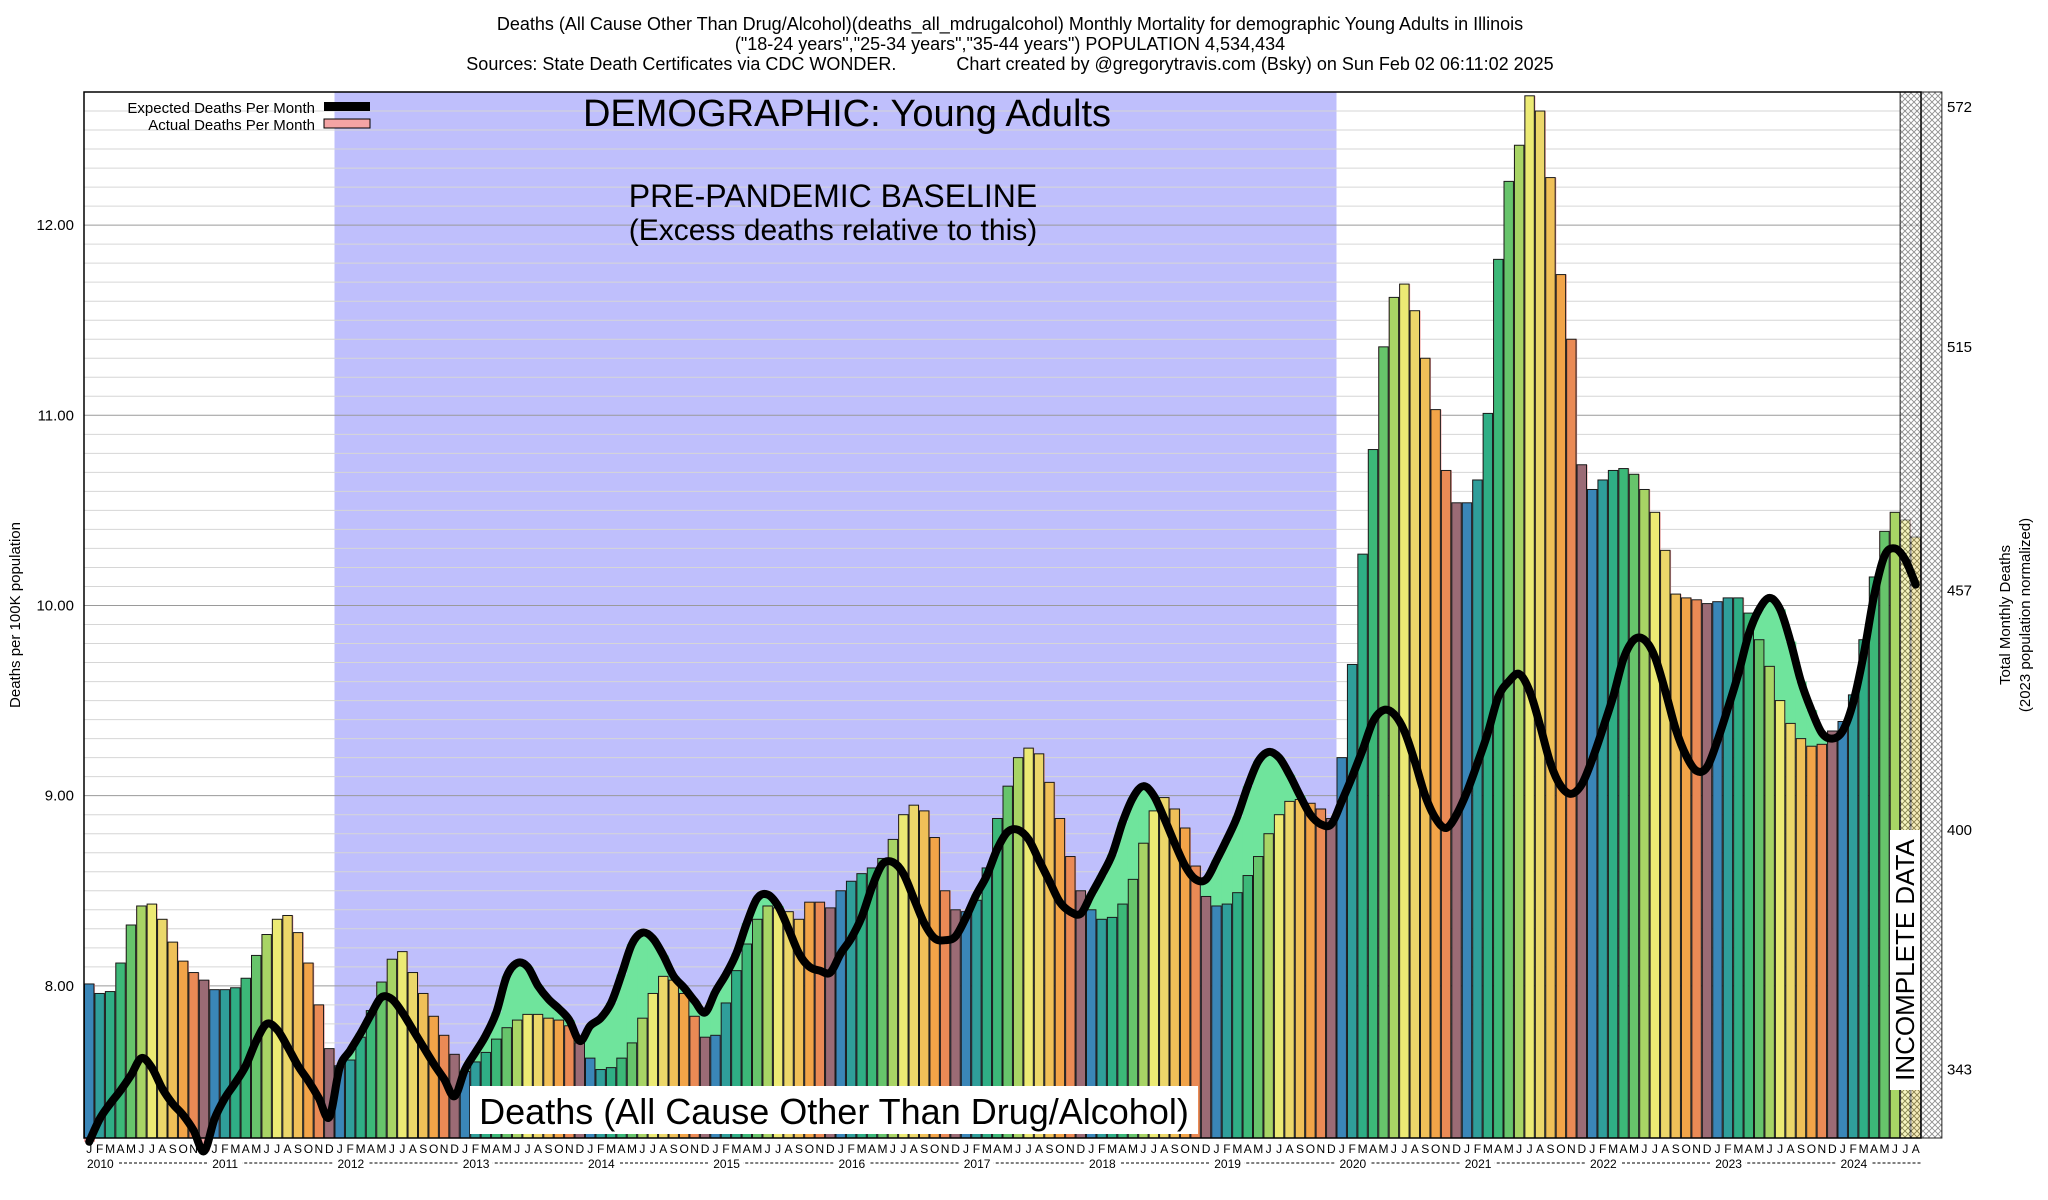 This screenshot has width=2048, height=1200. Describe the element at coordinates (55, 225) in the screenshot. I see `y-tick-left: 12.00` at that location.